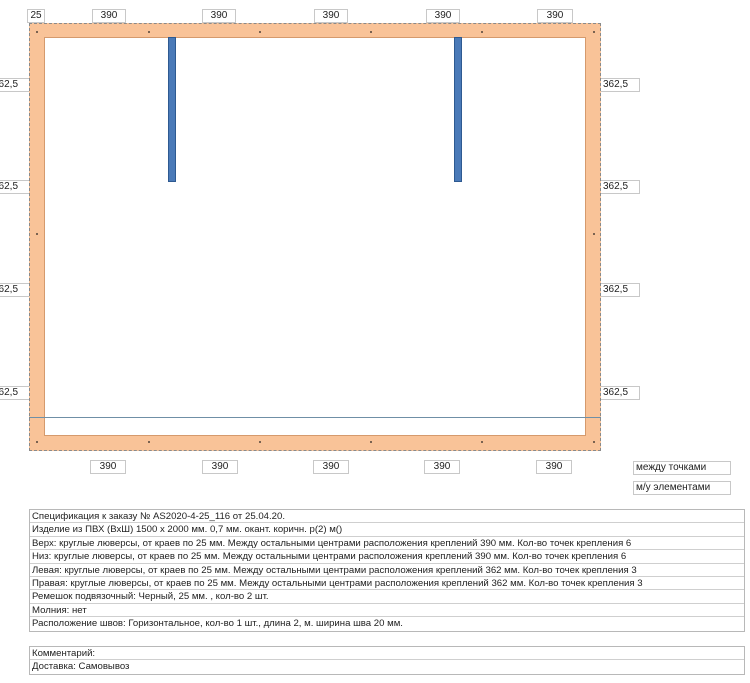  What do you see at coordinates (682, 468) in the screenshot?
I see `legend-between-points: между точками` at bounding box center [682, 468].